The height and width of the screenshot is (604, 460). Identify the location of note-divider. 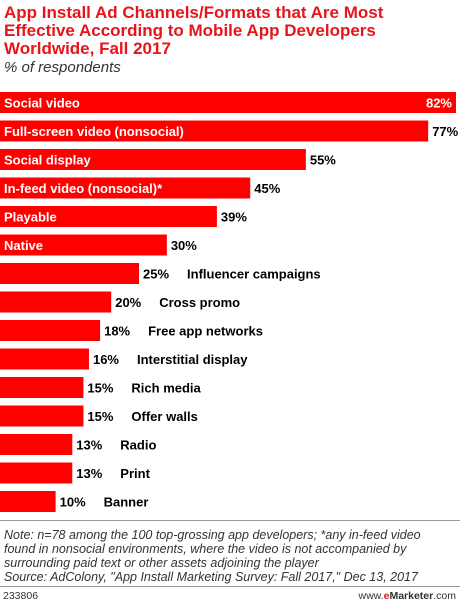
(230, 520).